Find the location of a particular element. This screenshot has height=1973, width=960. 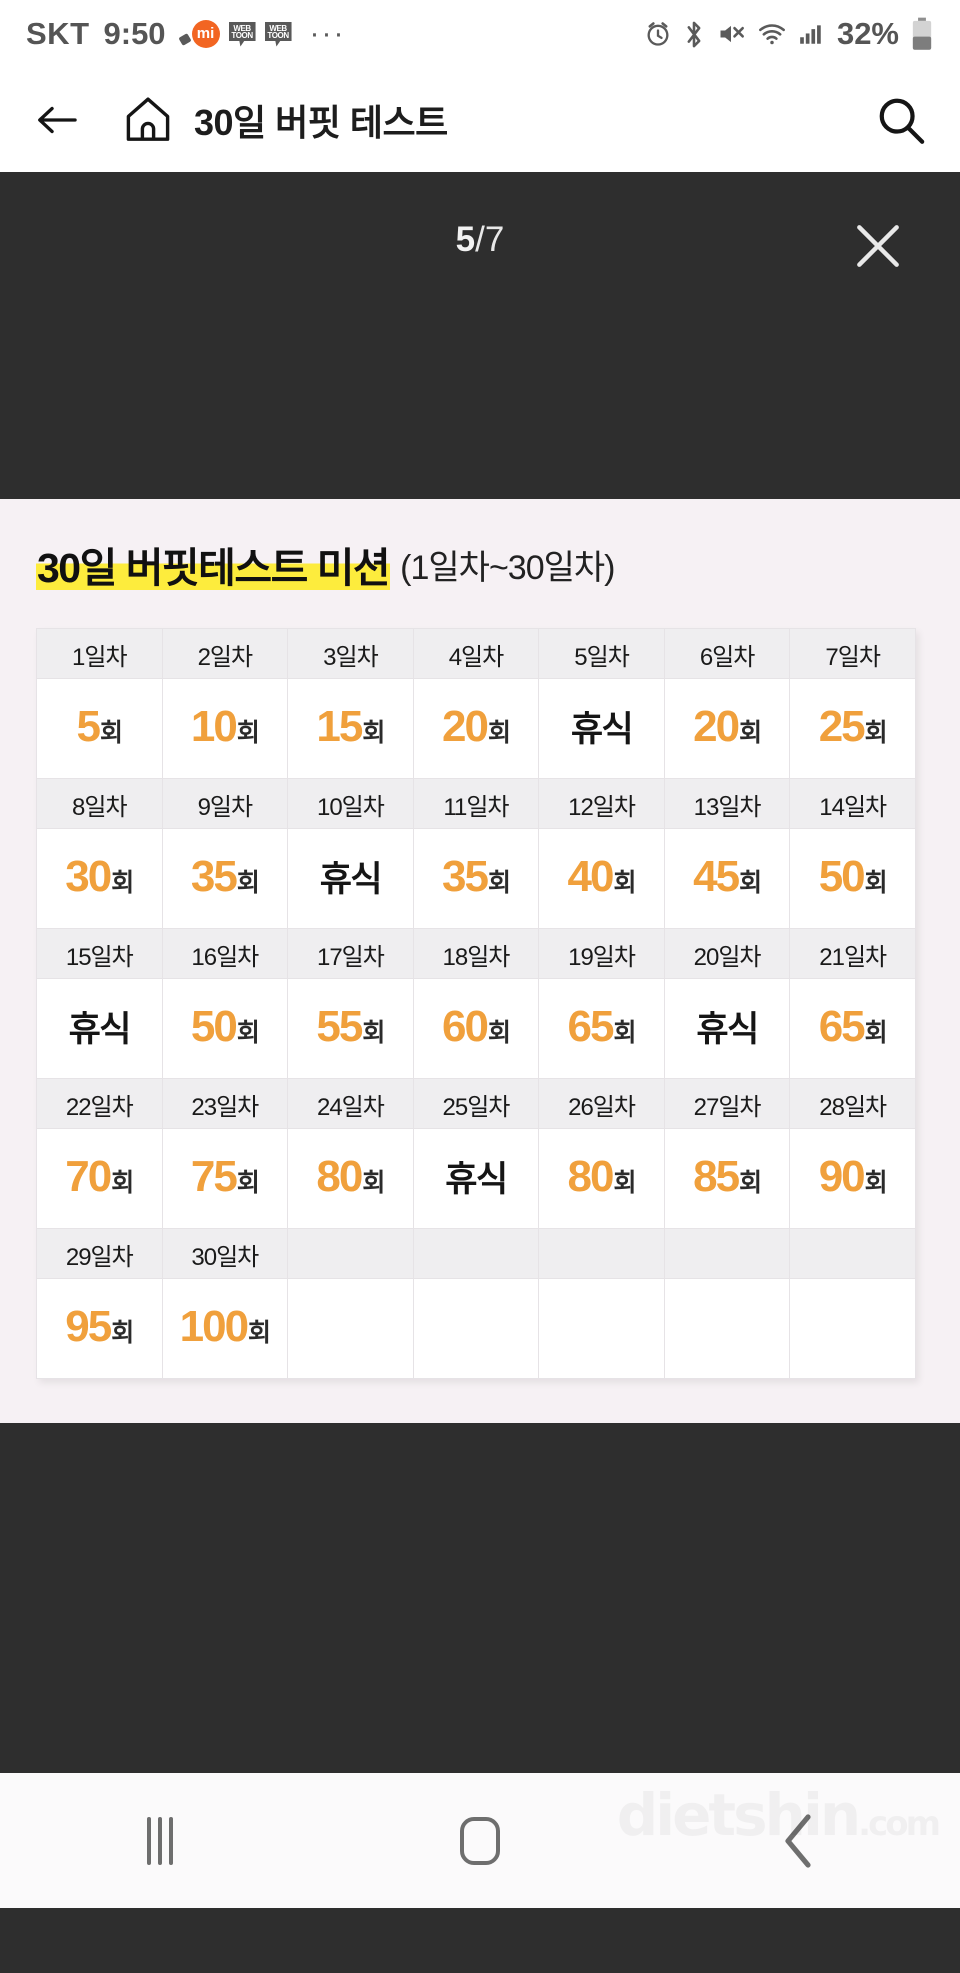

back-button is located at coordinates (800, 1841).